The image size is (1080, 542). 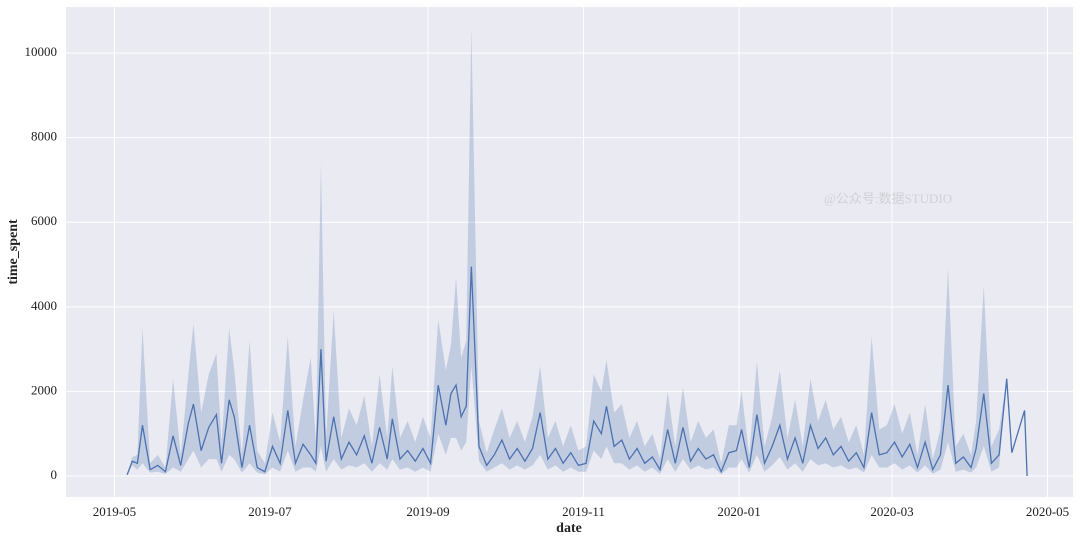 What do you see at coordinates (738, 511) in the screenshot?
I see `x-tick-label: 2020-01` at bounding box center [738, 511].